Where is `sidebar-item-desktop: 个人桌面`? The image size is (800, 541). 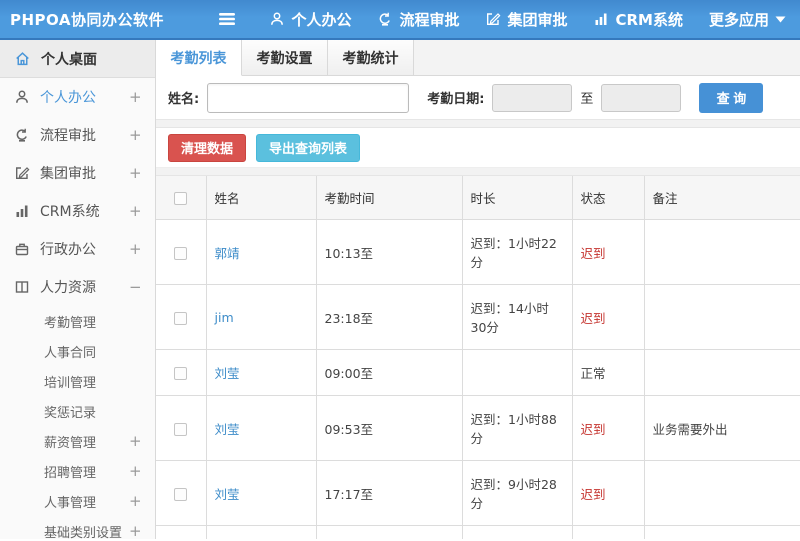 sidebar-item-desktop: 个人桌面 is located at coordinates (77, 59).